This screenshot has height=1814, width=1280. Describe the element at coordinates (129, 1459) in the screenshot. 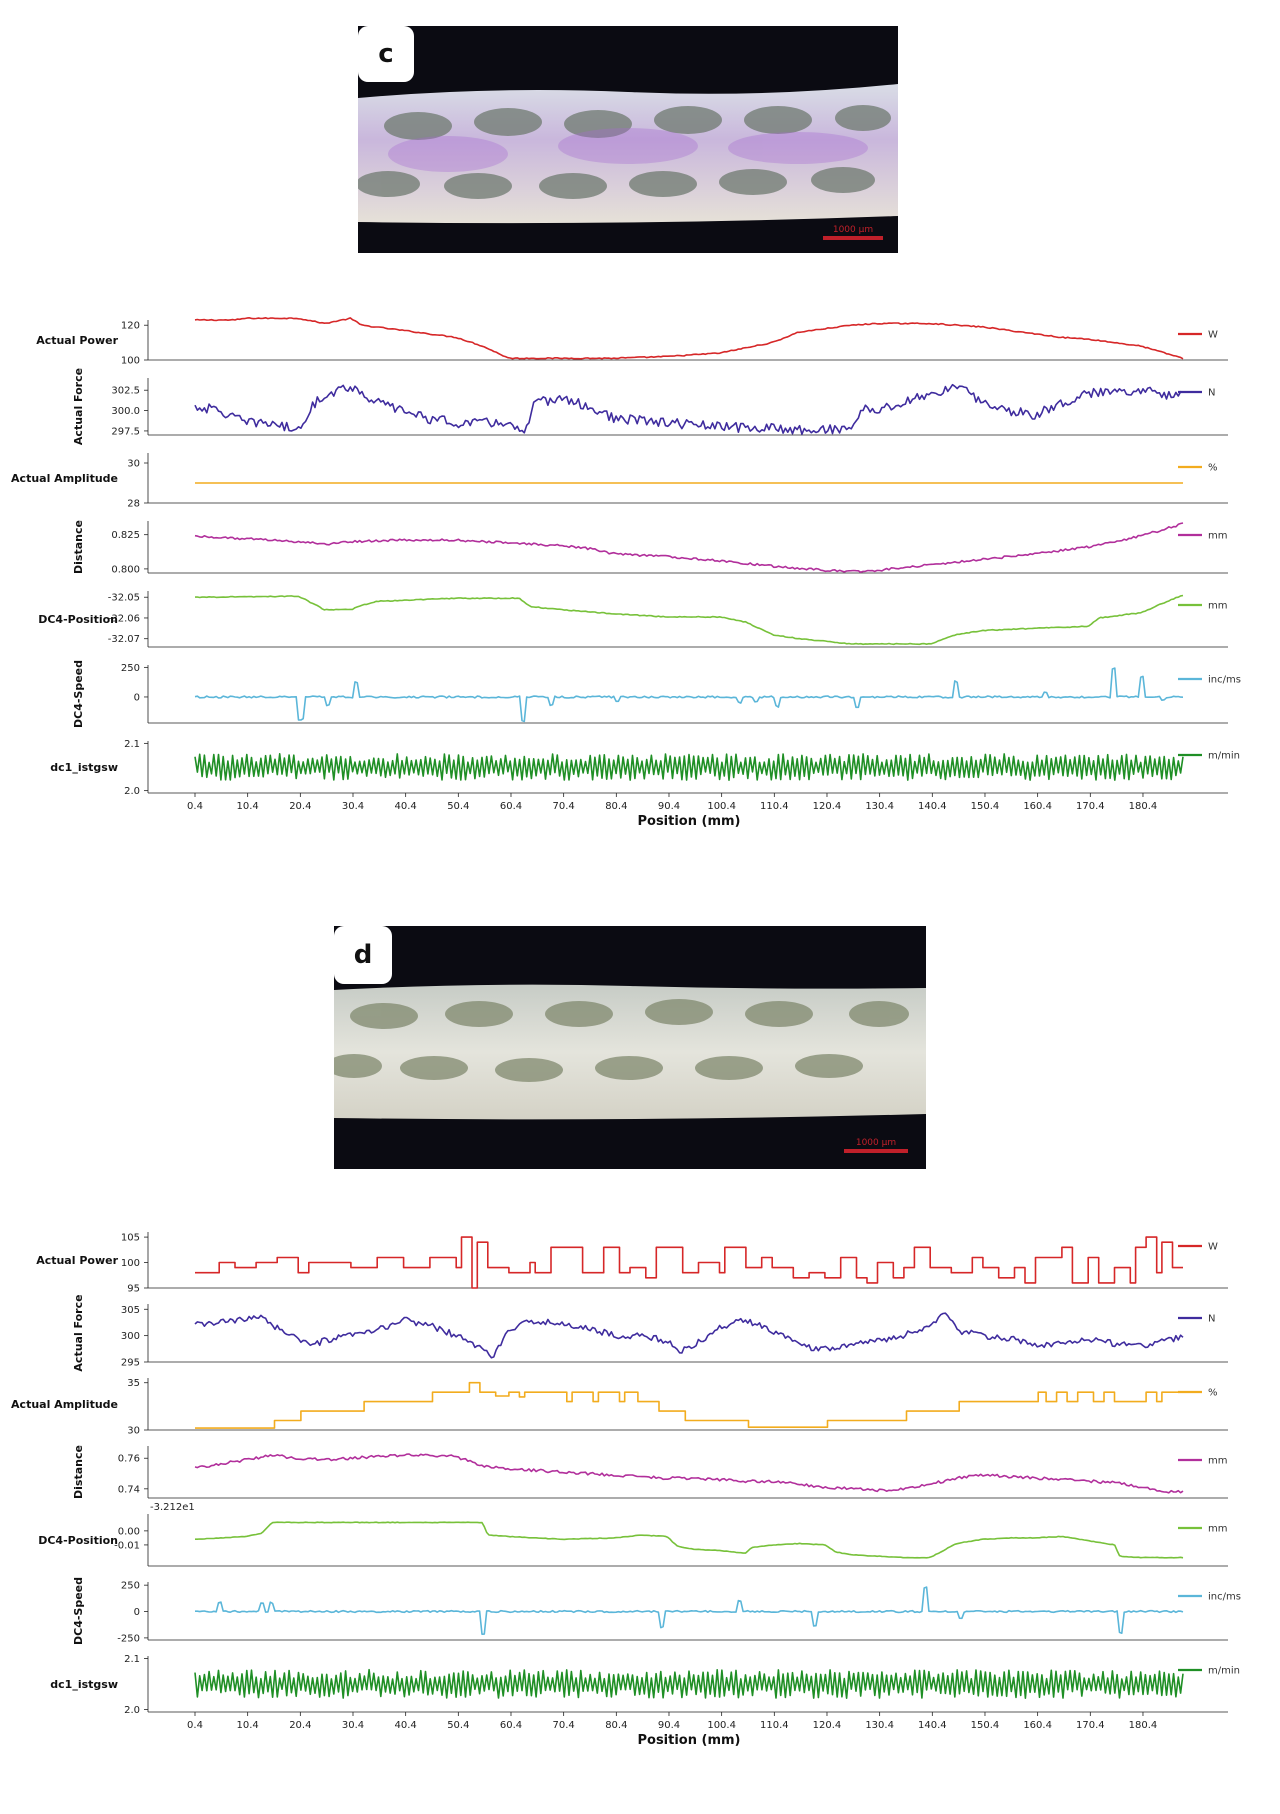

I see `y-tick-label: 0.76` at that location.